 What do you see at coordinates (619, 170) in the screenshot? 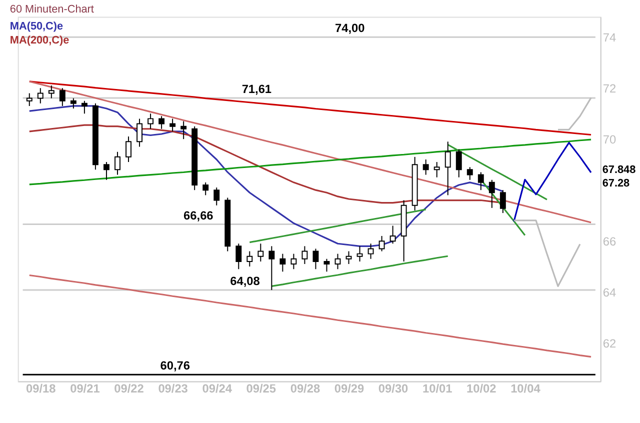
I see `text: 67.848` at bounding box center [619, 170].